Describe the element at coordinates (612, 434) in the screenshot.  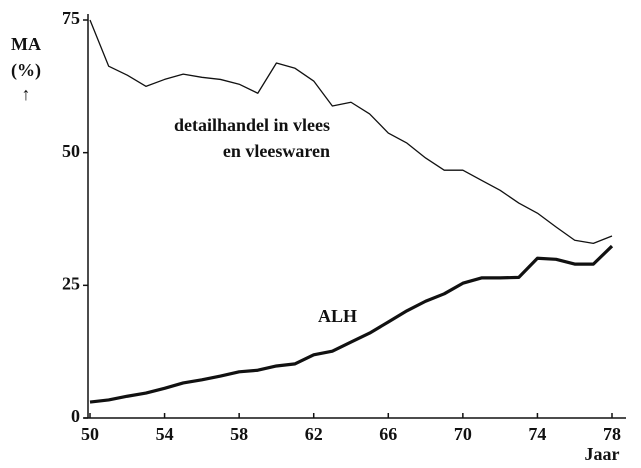
I see `x-tick-label: 78` at that location.